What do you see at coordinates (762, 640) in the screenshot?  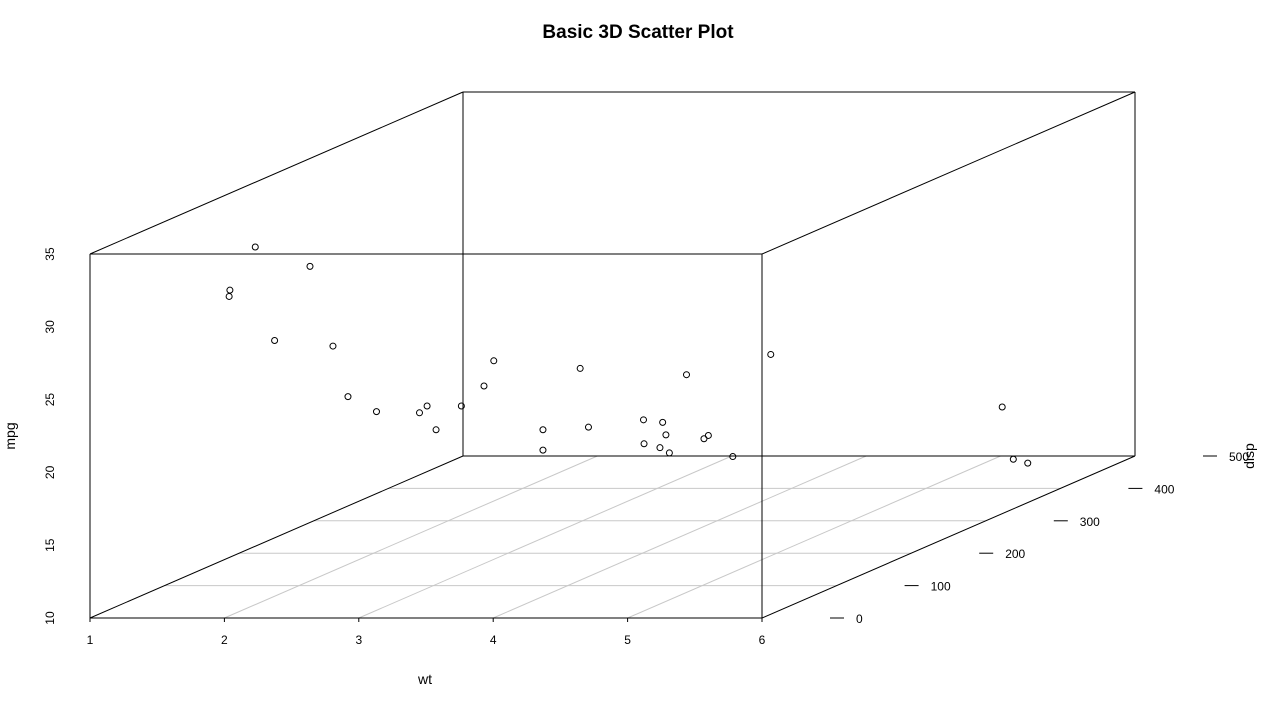 I see `x-tick-label: 6` at bounding box center [762, 640].